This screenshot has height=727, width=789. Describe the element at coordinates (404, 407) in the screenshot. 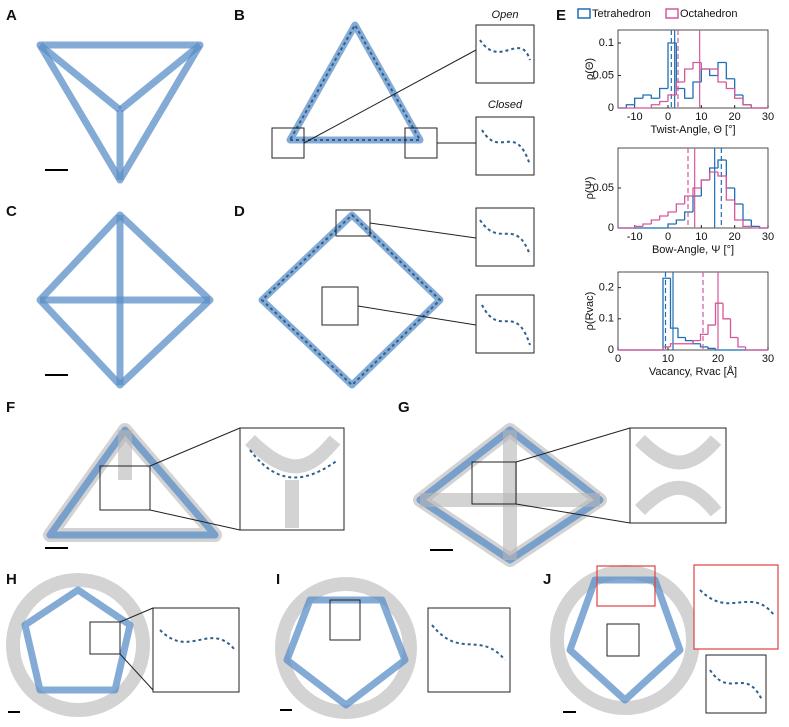

I see `panel-label: G` at that location.